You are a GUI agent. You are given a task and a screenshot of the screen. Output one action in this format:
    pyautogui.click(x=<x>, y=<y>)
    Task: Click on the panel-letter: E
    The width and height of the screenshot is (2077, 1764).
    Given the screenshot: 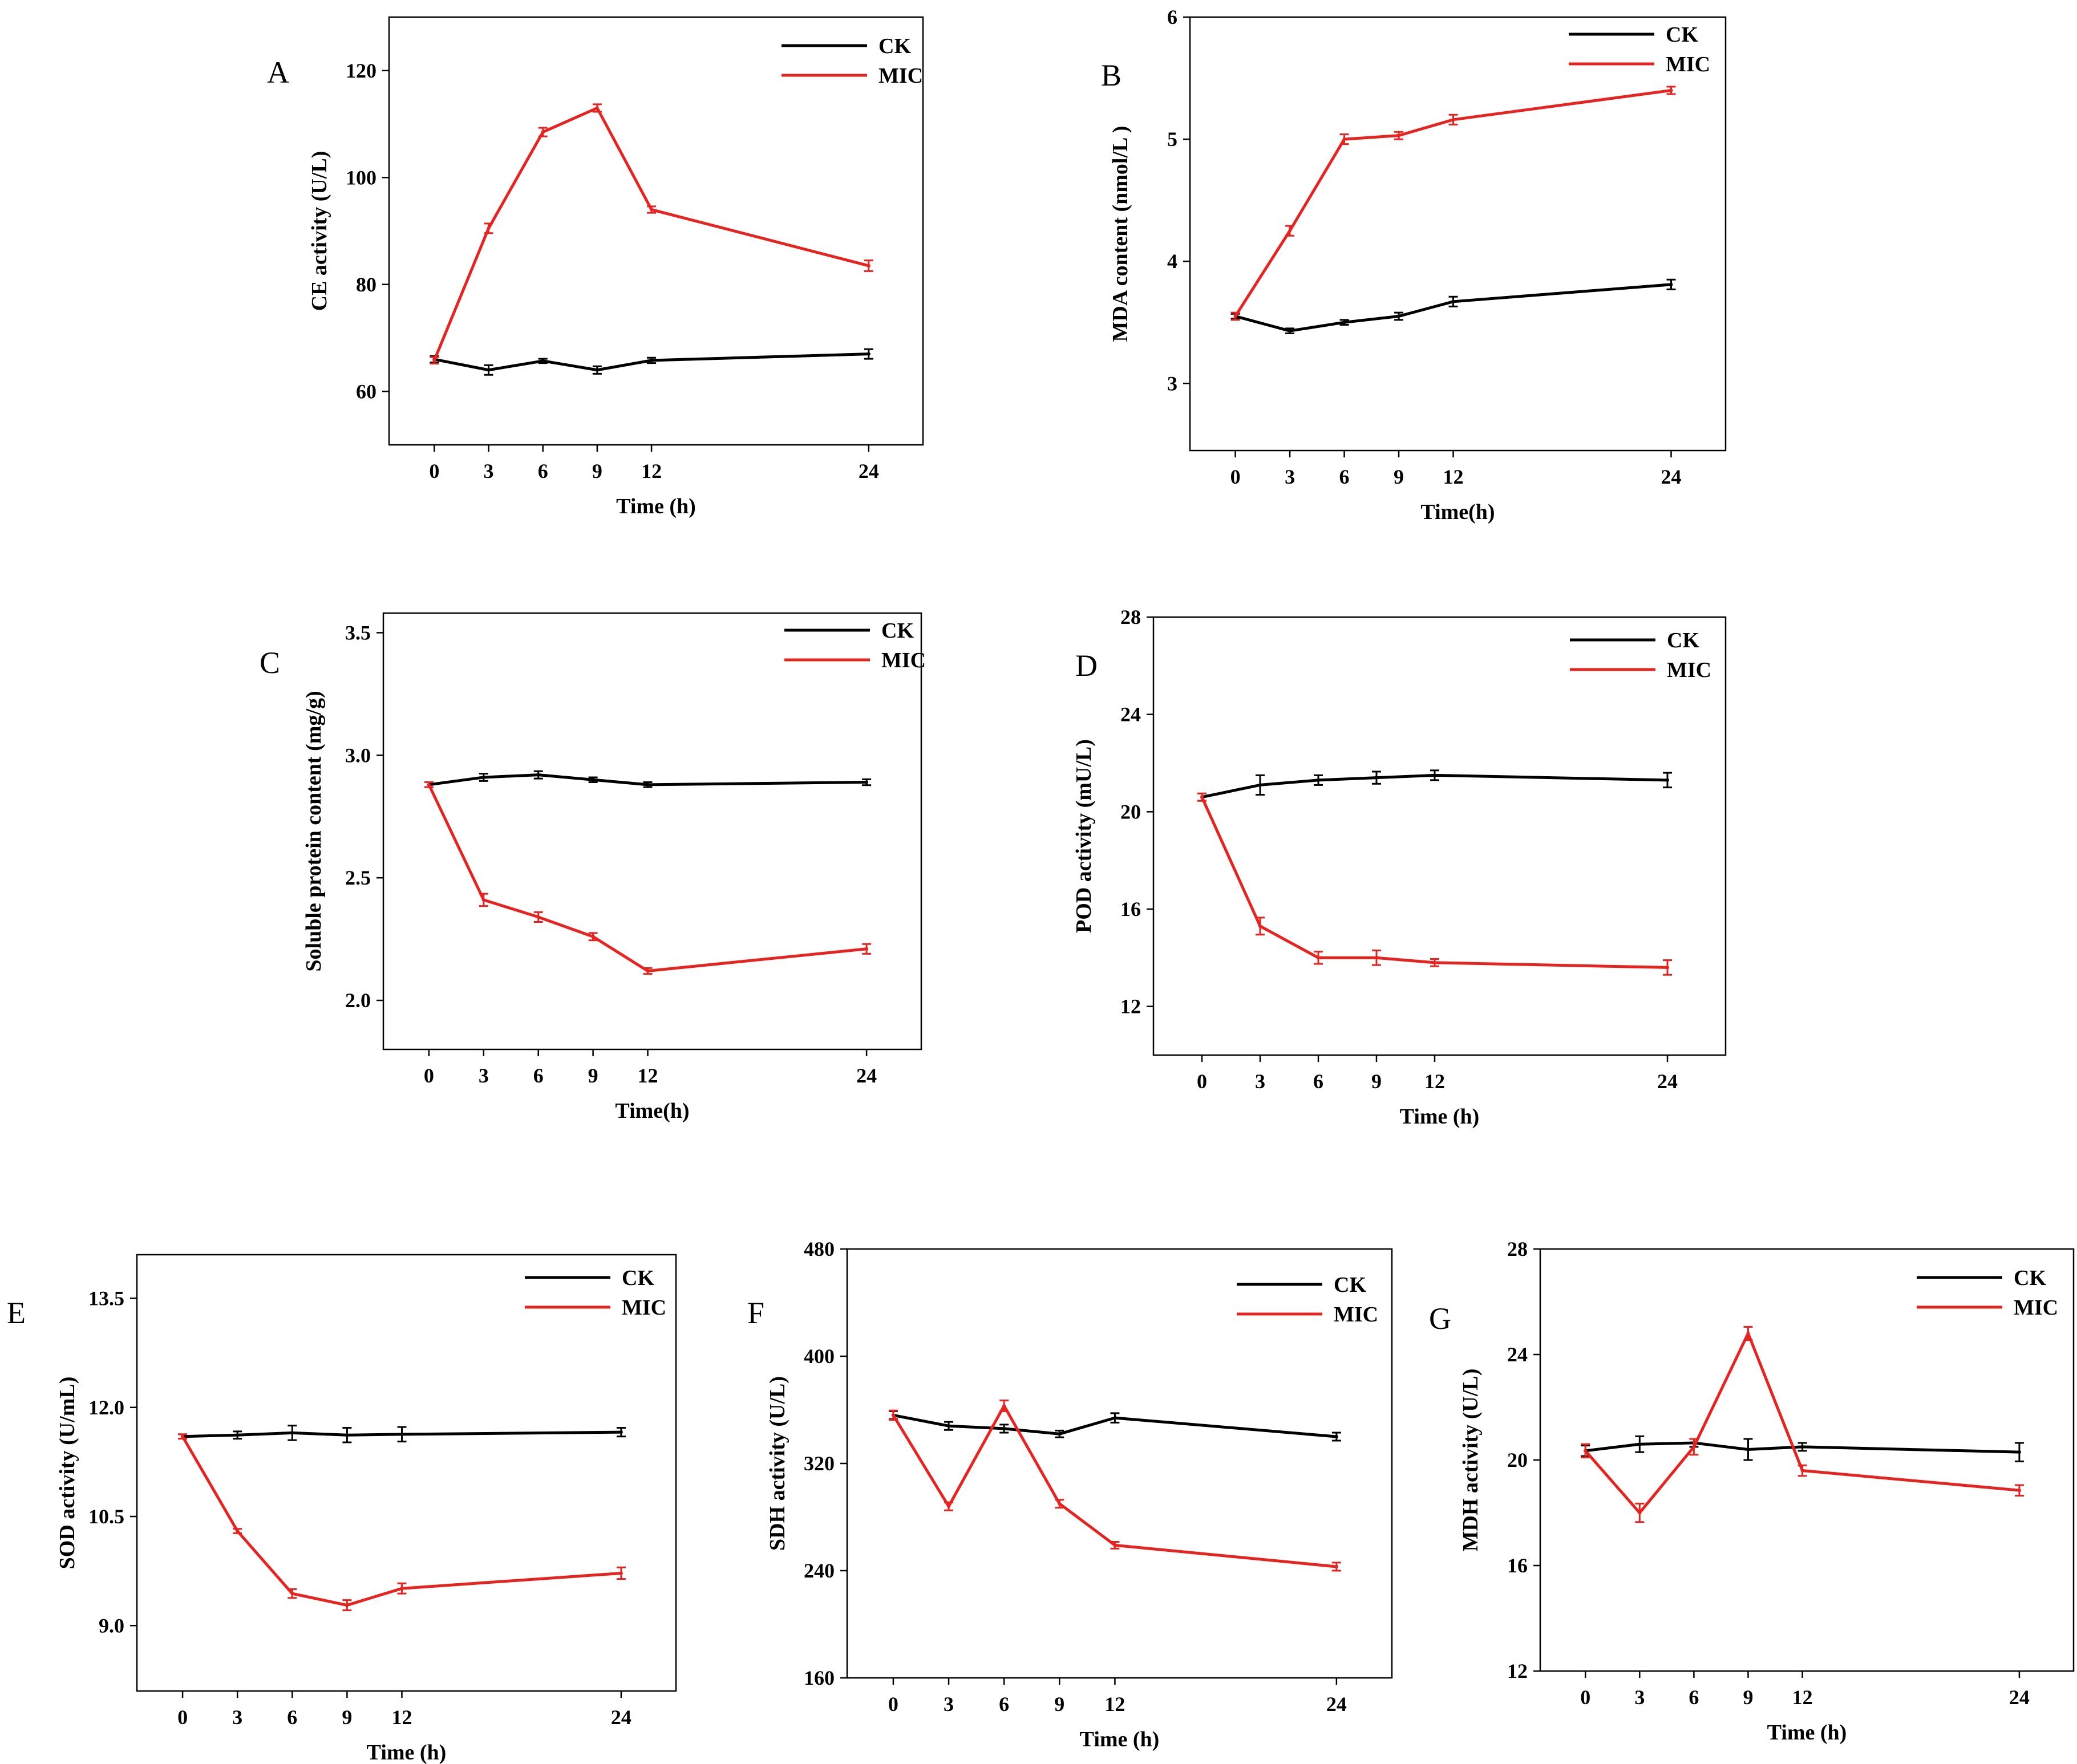 What is the action you would take?
    pyautogui.click(x=16, y=1313)
    